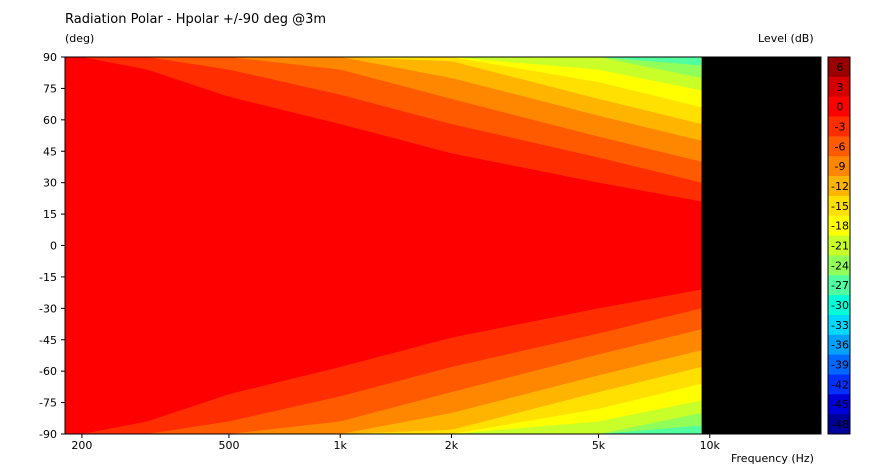 The width and height of the screenshot is (892, 469). I want to click on y-tick-label: -60, so click(48, 371).